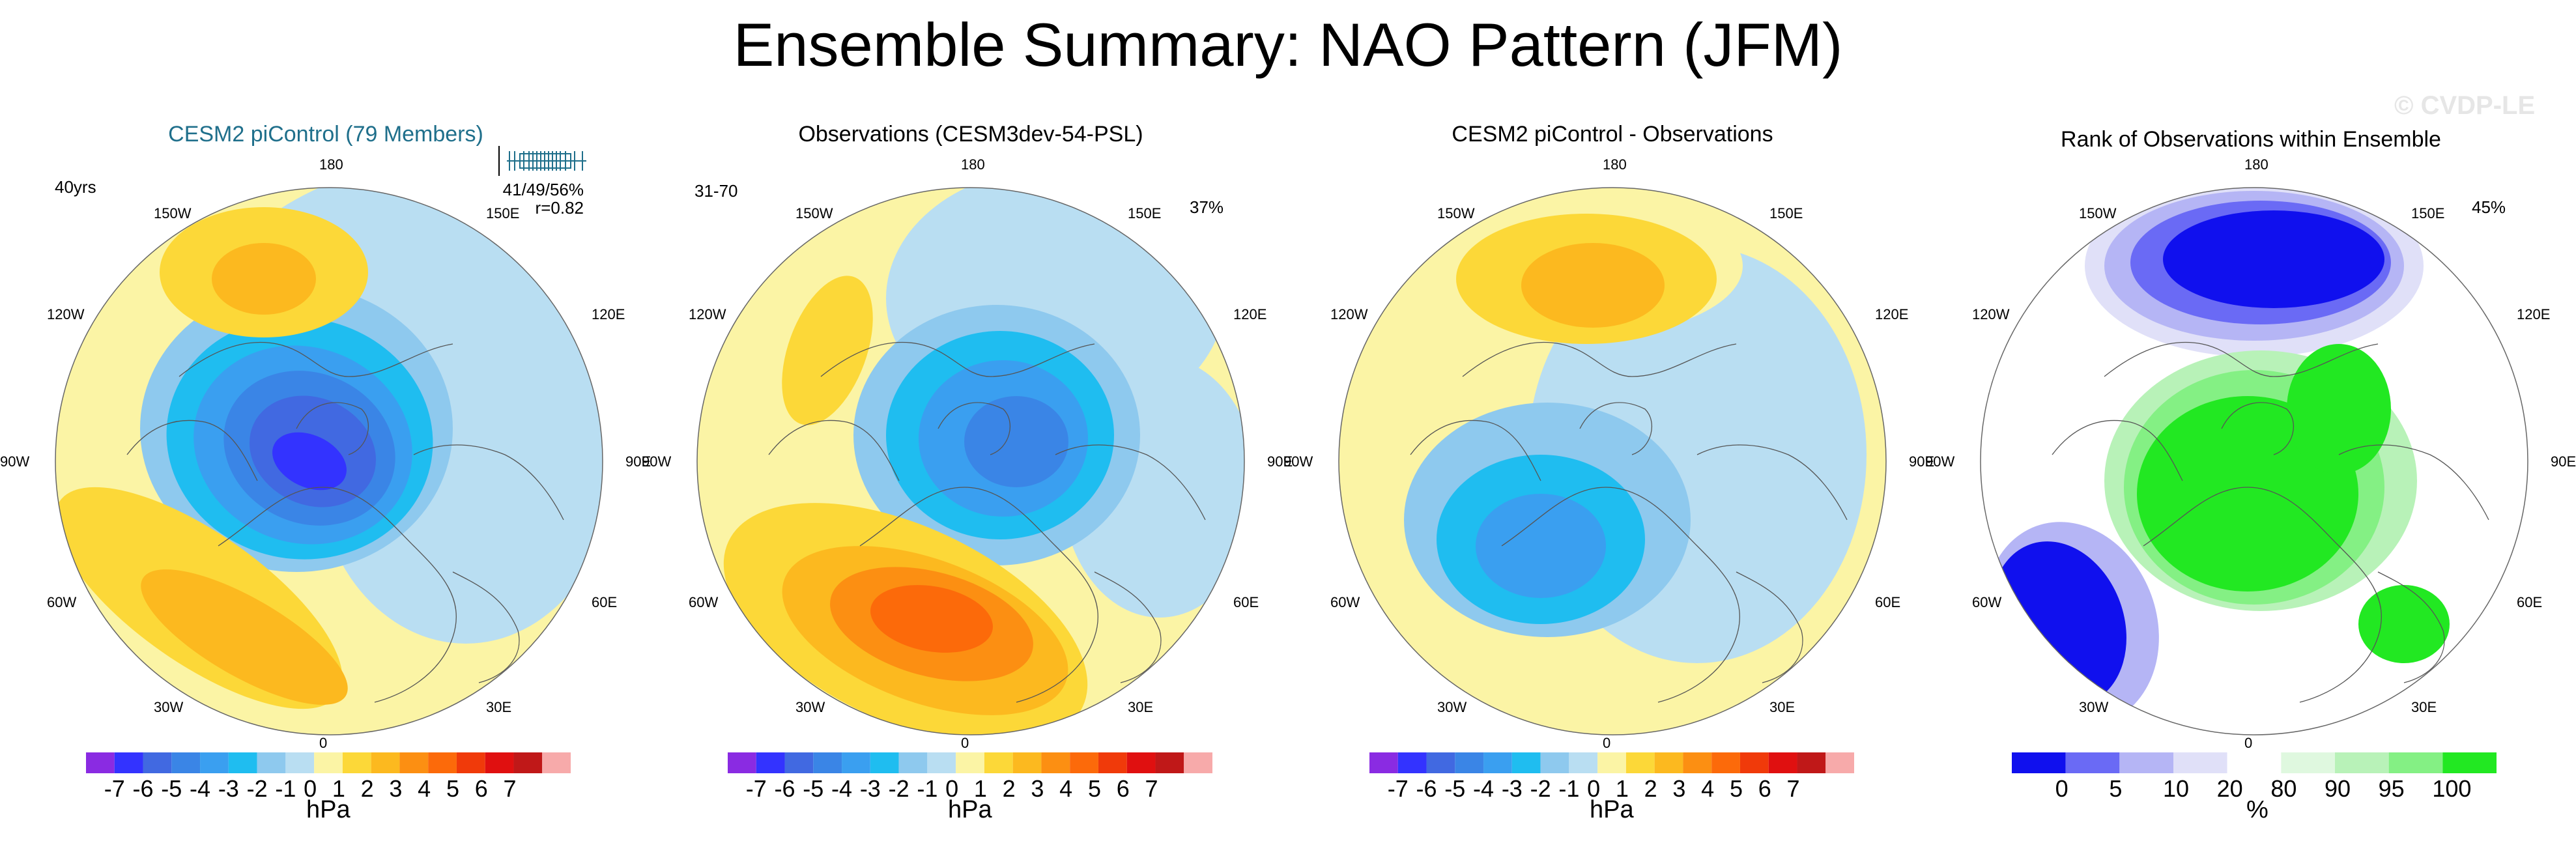 Image resolution: width=2576 pixels, height=841 pixels. I want to click on colorbar-tick-label: -1, so click(285, 789).